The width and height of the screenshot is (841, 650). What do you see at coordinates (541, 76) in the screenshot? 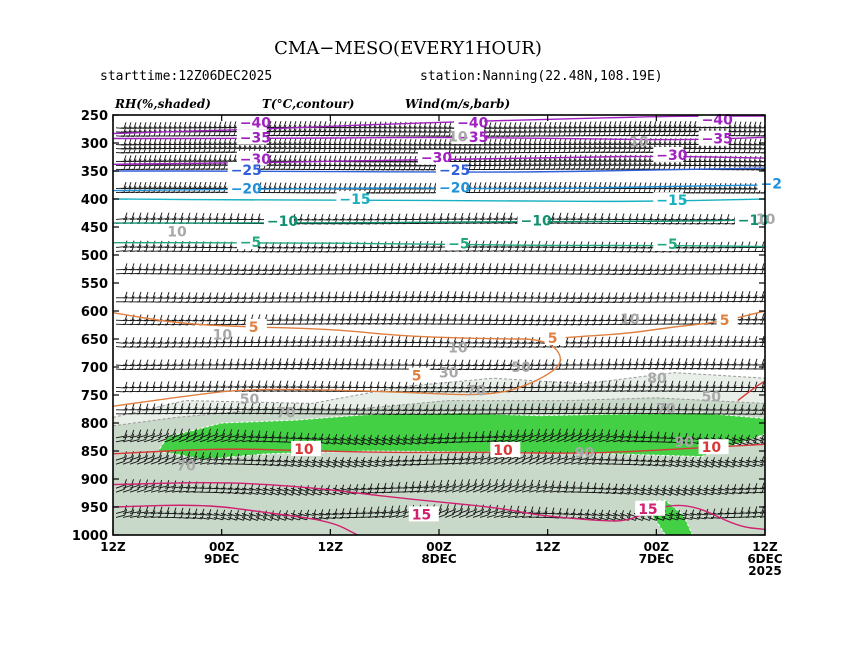
I see `station-label: station:Nanning(22.48N,108.19E)` at bounding box center [541, 76].